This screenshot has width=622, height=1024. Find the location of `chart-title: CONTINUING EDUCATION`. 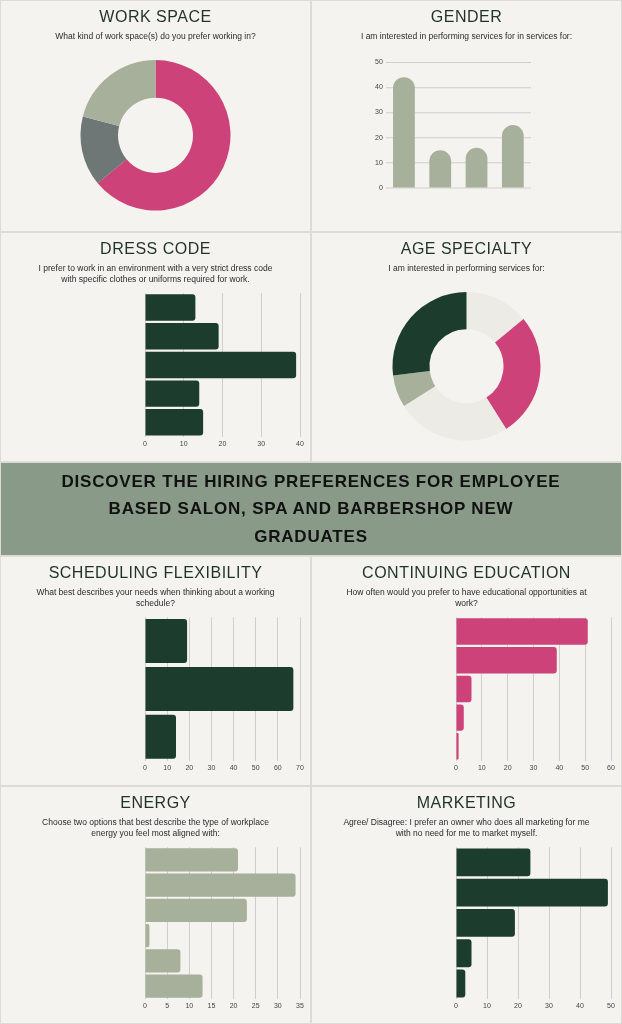

chart-title: CONTINUING EDUCATION is located at coordinates (466, 573).